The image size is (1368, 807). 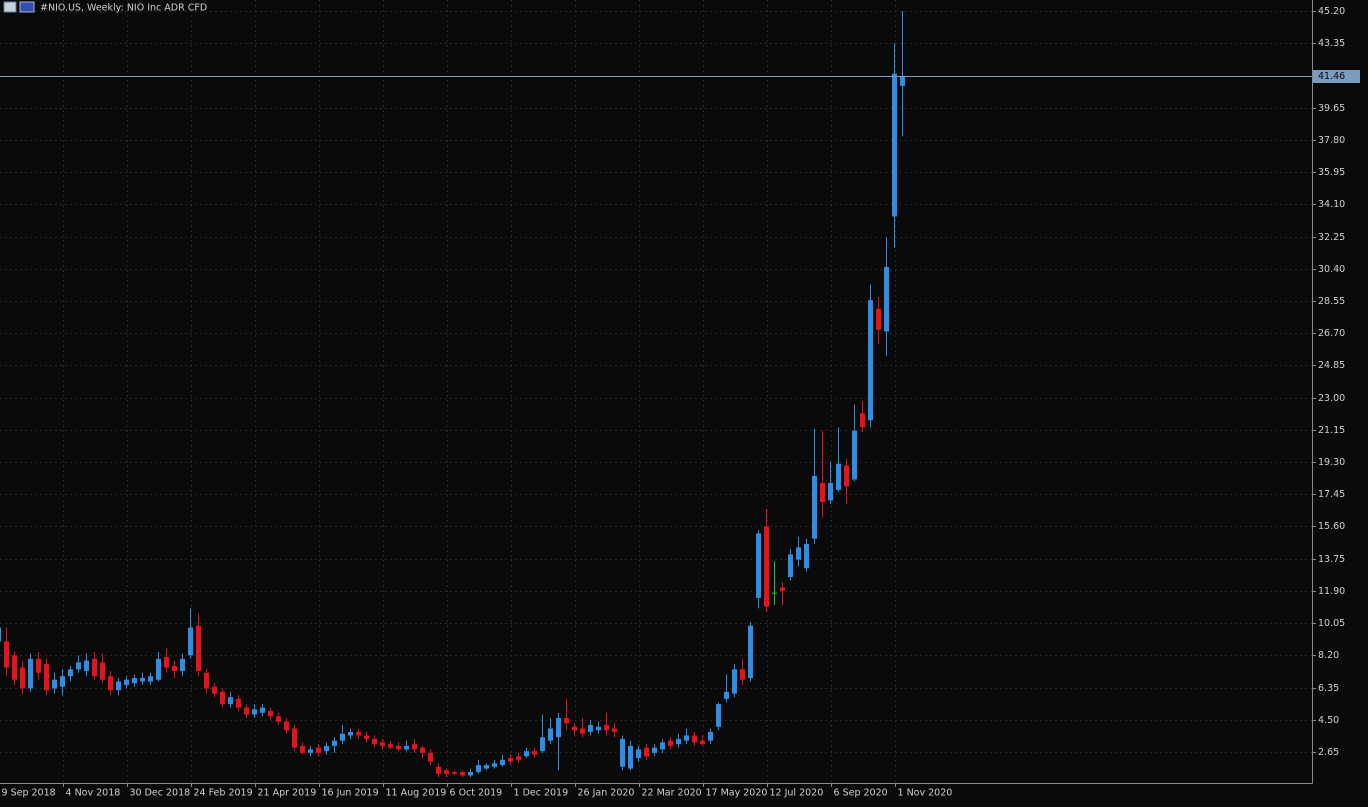 I want to click on y-tick-label: 21.15, so click(x=1331, y=430).